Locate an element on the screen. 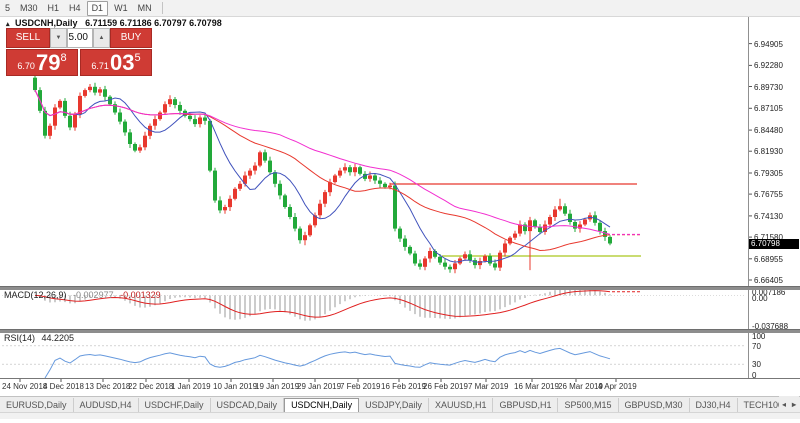  ask-pip-digit: 5 is located at coordinates (137, 58).